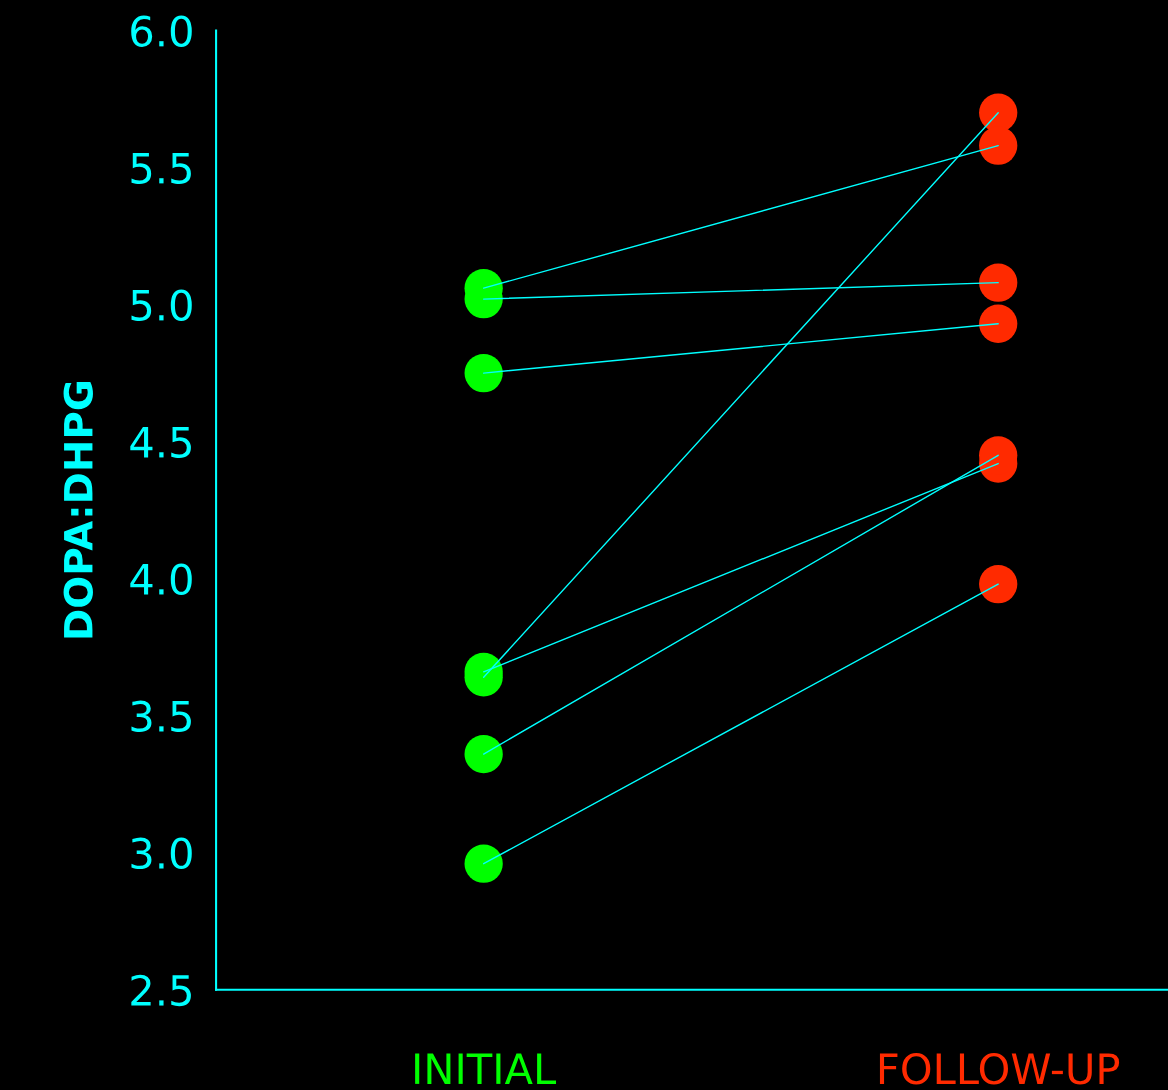  I want to click on y-tick-label: 4.0, so click(161, 579).